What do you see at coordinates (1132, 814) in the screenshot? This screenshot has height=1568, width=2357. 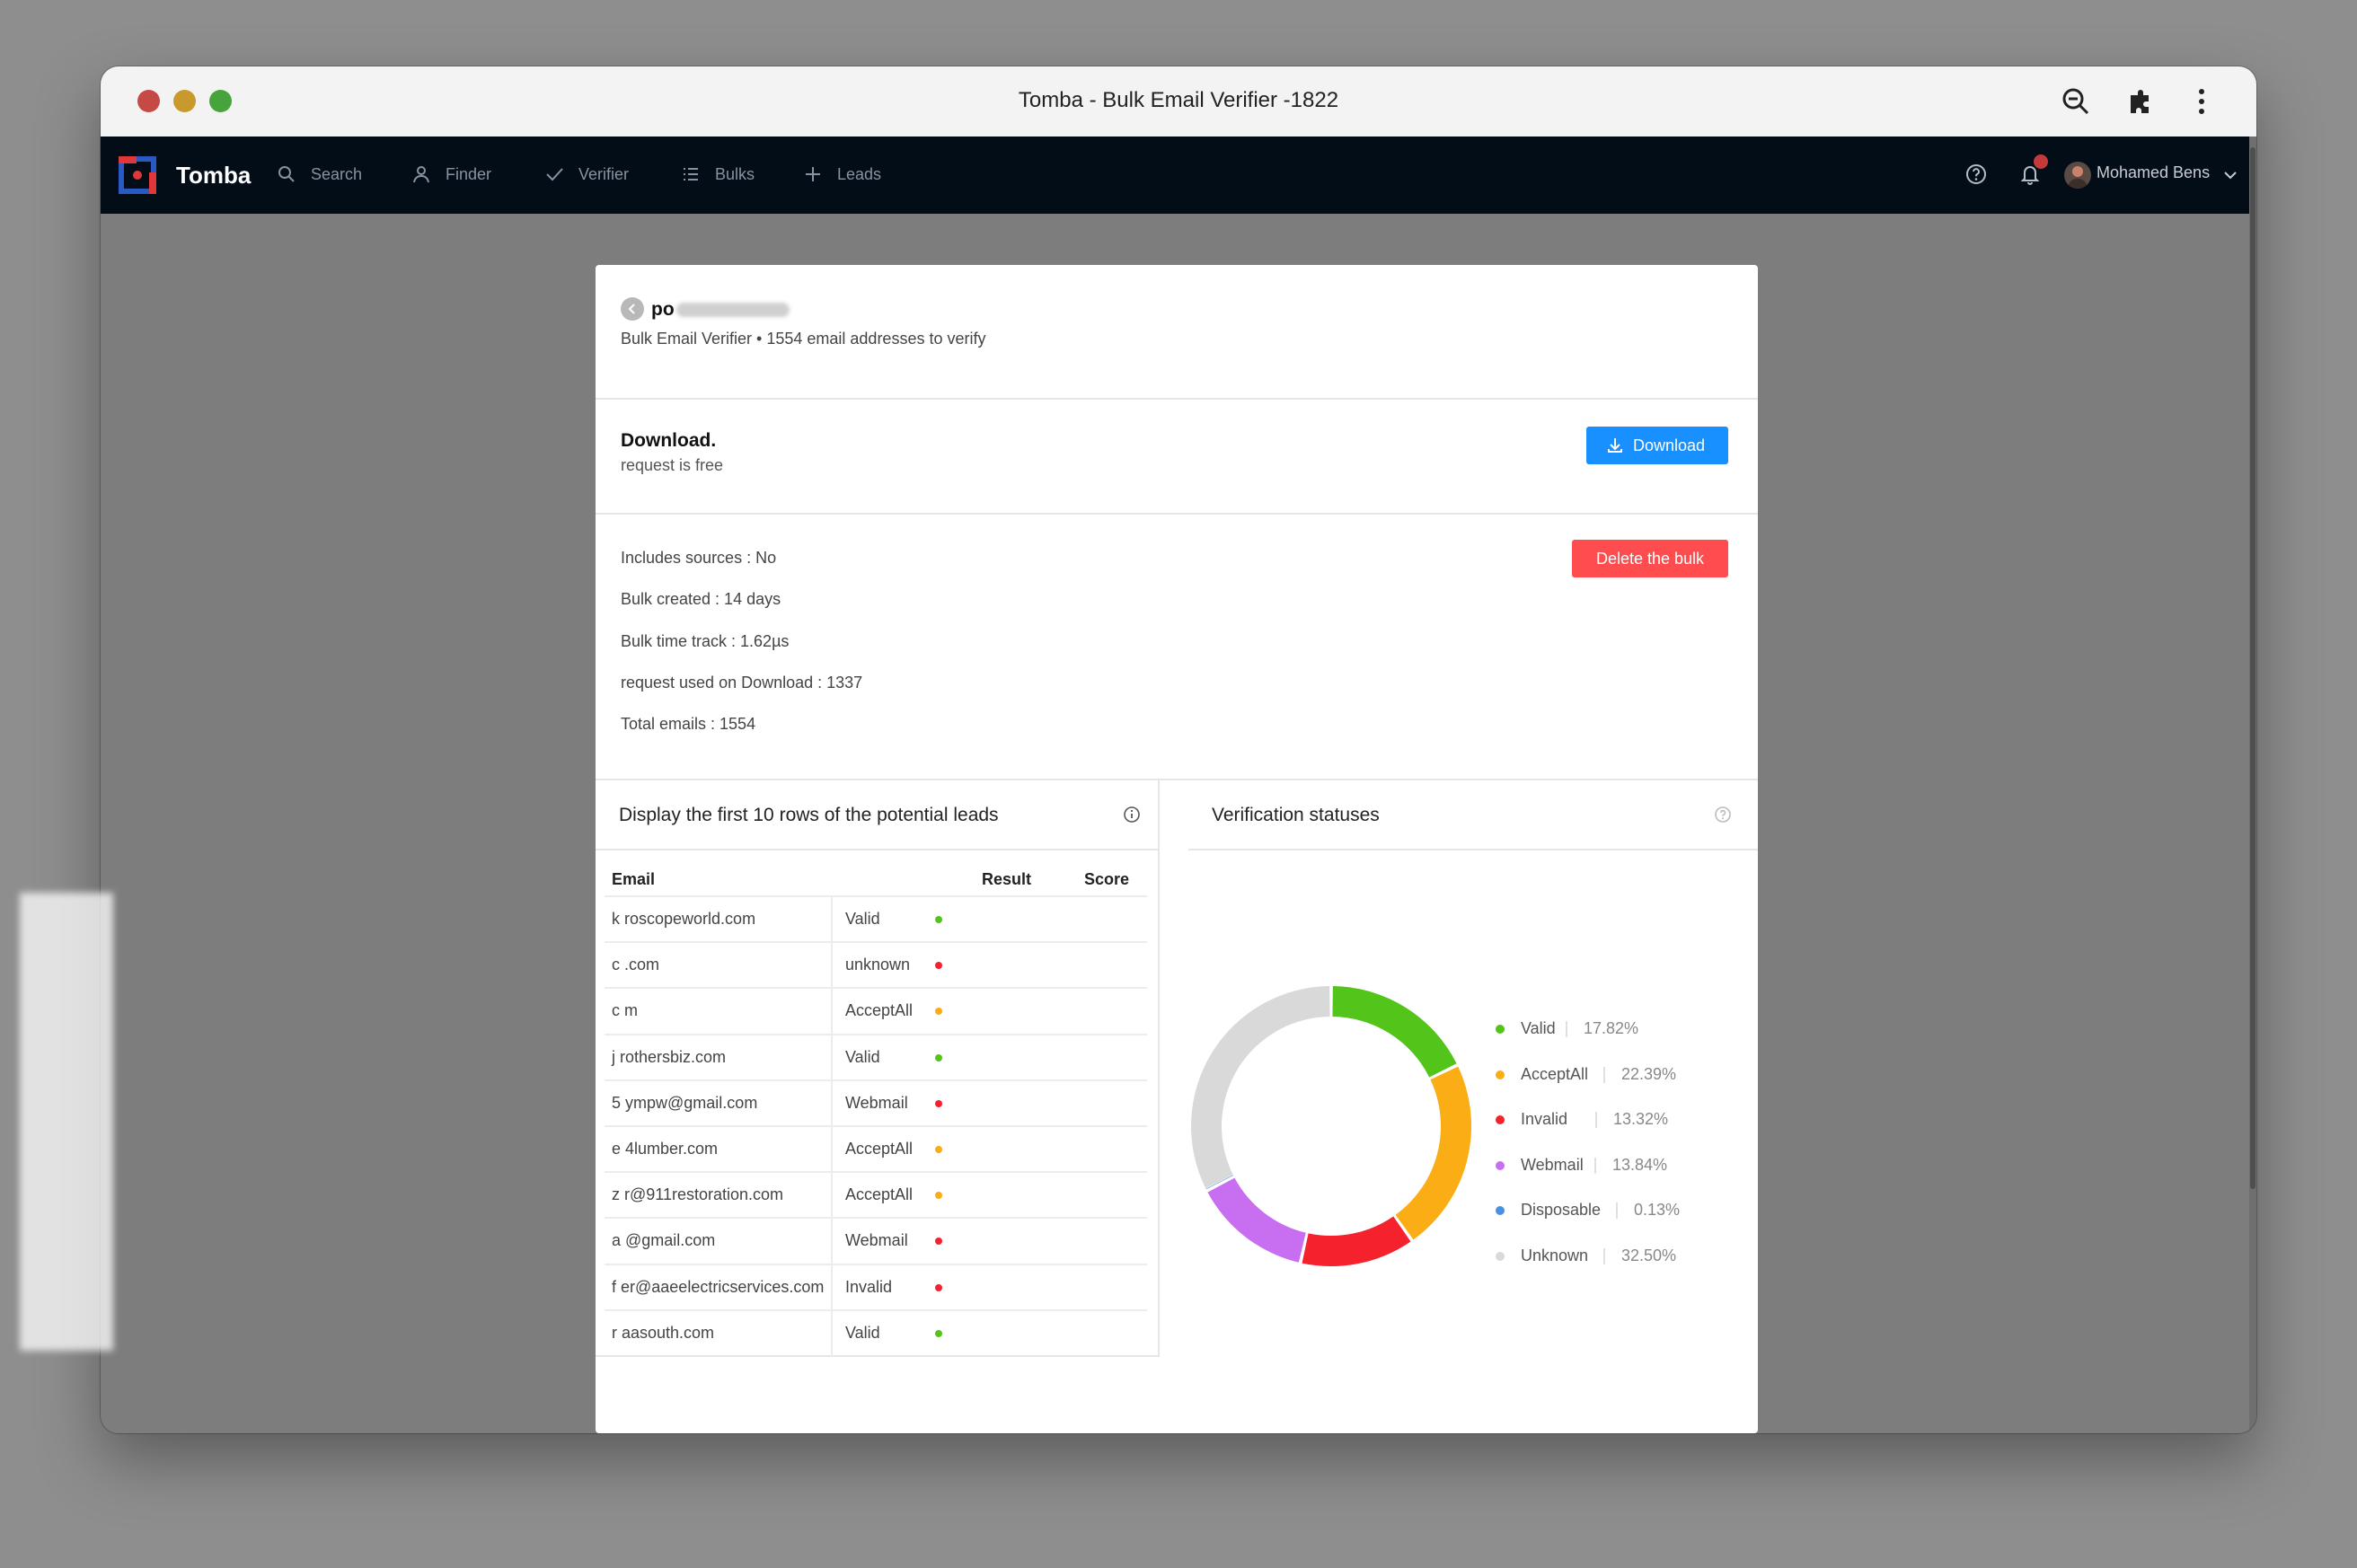 I see `info-icon` at bounding box center [1132, 814].